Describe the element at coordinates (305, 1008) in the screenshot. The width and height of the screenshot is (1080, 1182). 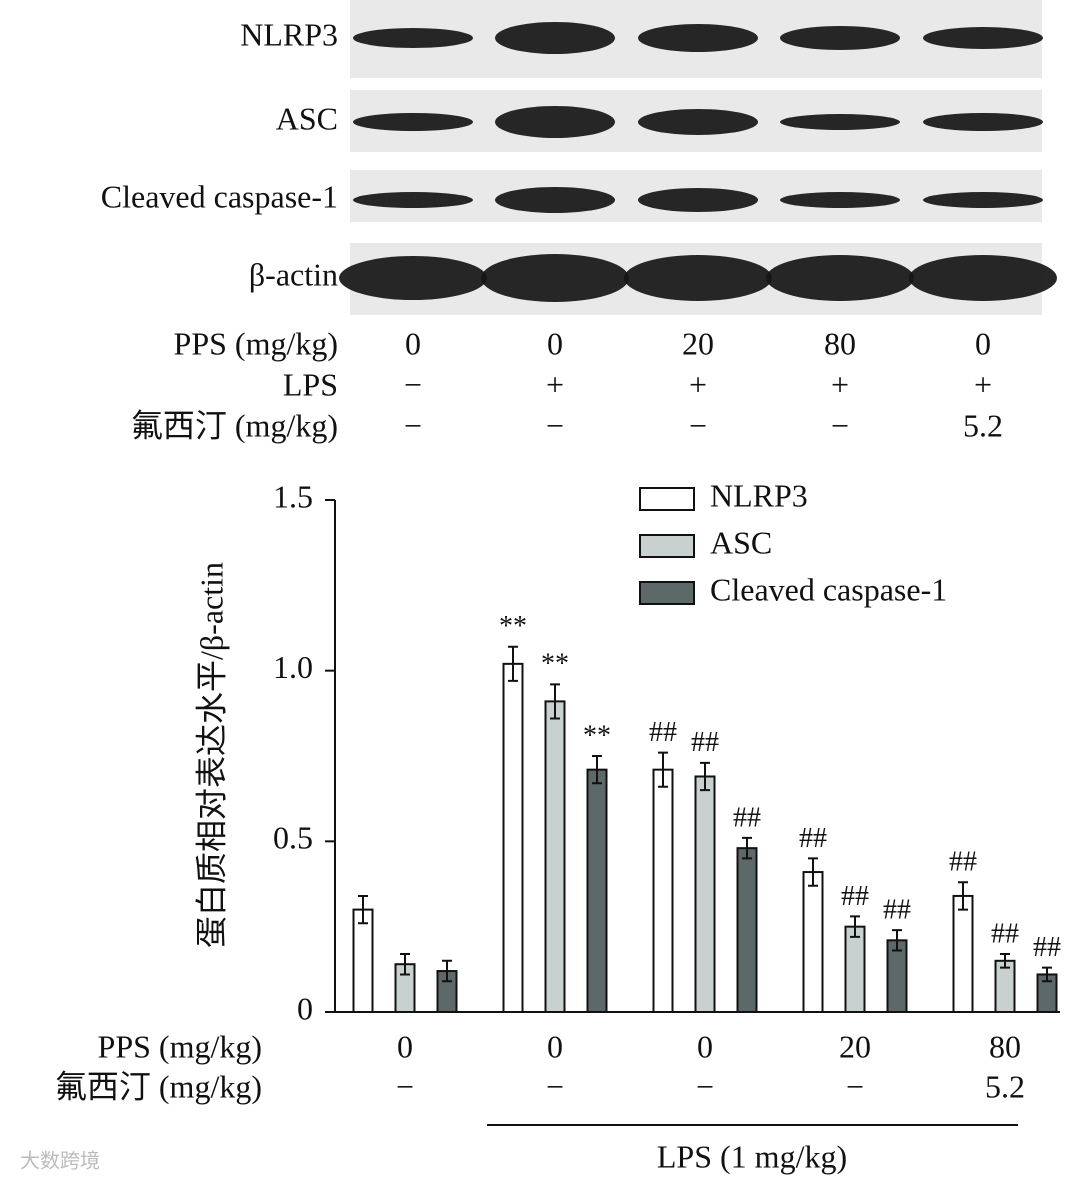
I see `y-tick-label: 0` at that location.